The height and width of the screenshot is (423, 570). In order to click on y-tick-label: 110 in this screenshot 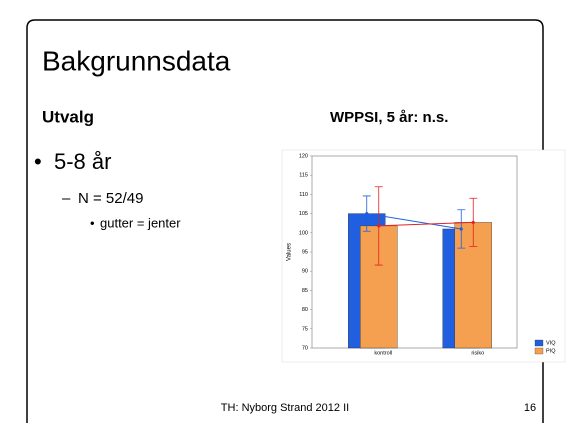, I will do `click(303, 195)`.